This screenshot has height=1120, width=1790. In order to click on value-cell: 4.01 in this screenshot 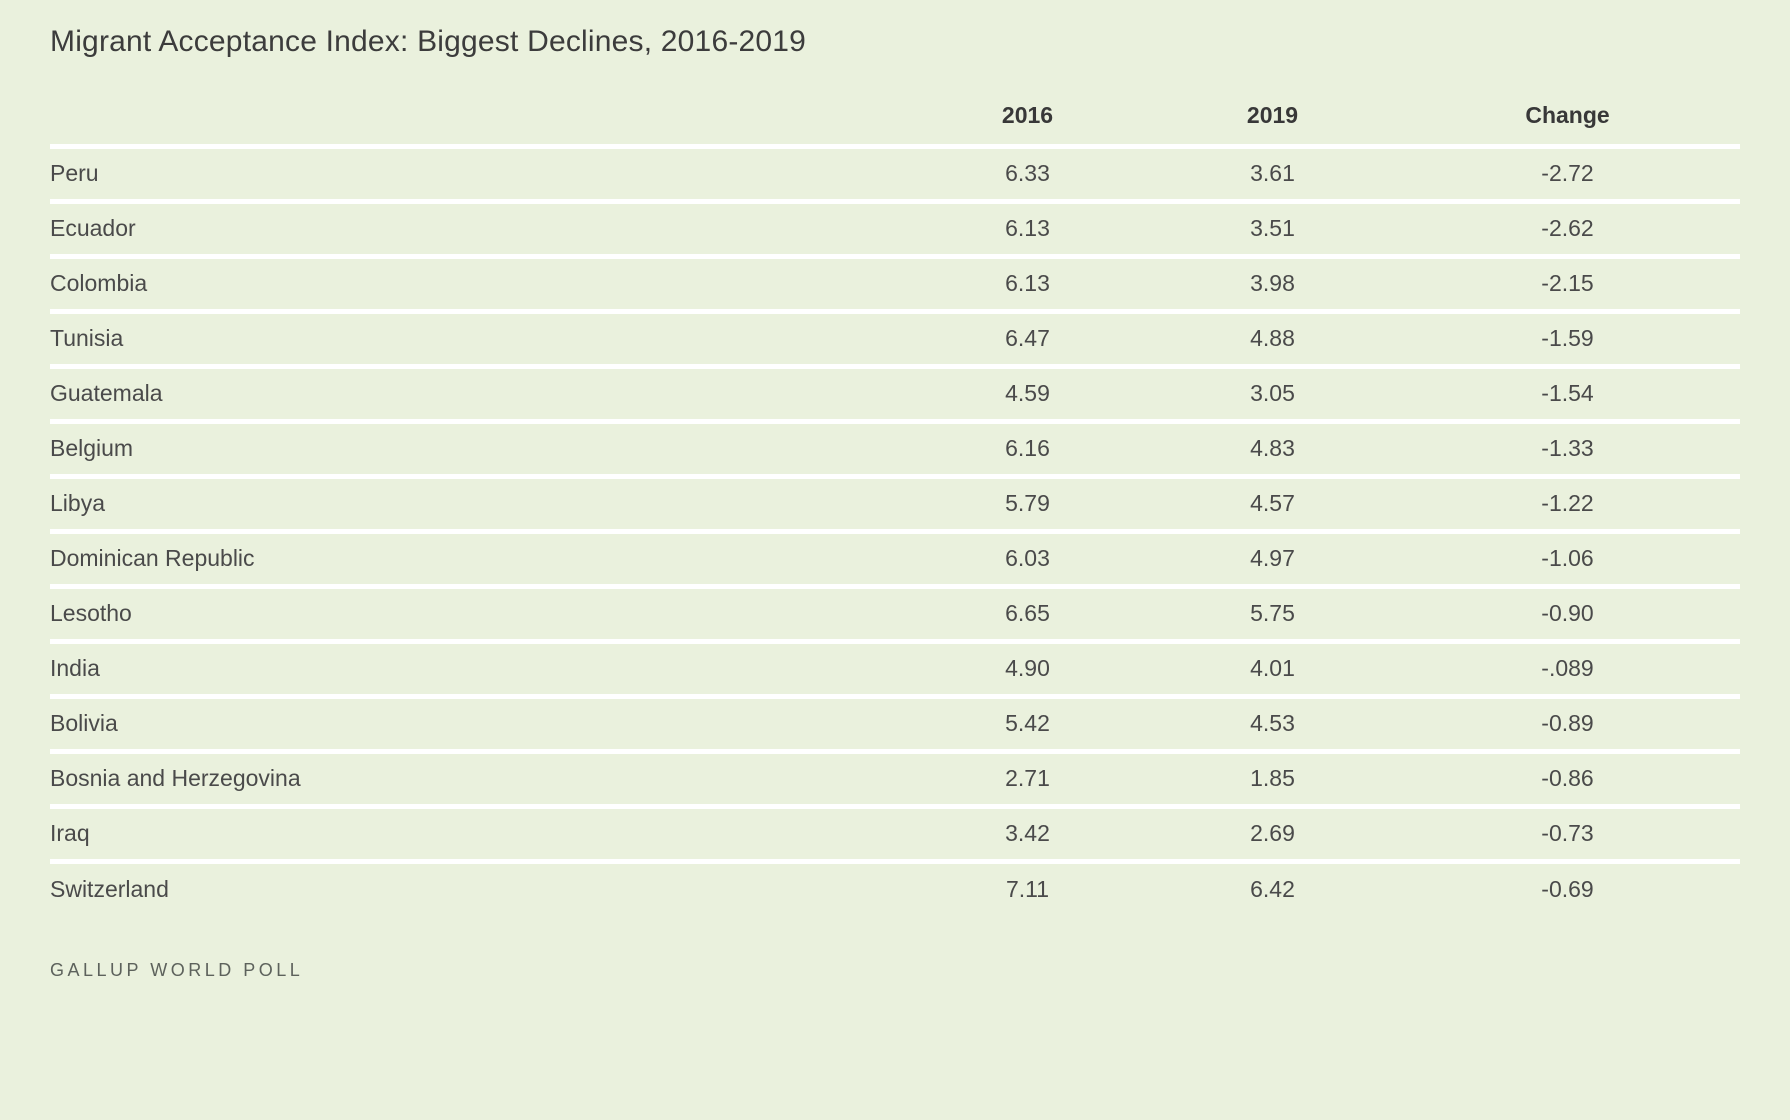, I will do `click(1272, 670)`.